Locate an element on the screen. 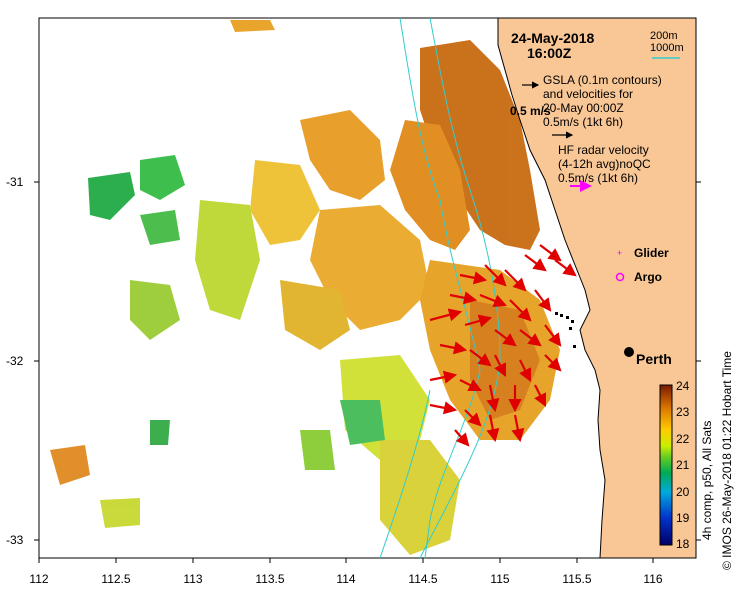 The height and width of the screenshot is (592, 739). x-tick-label: 116 is located at coordinates (653, 579).